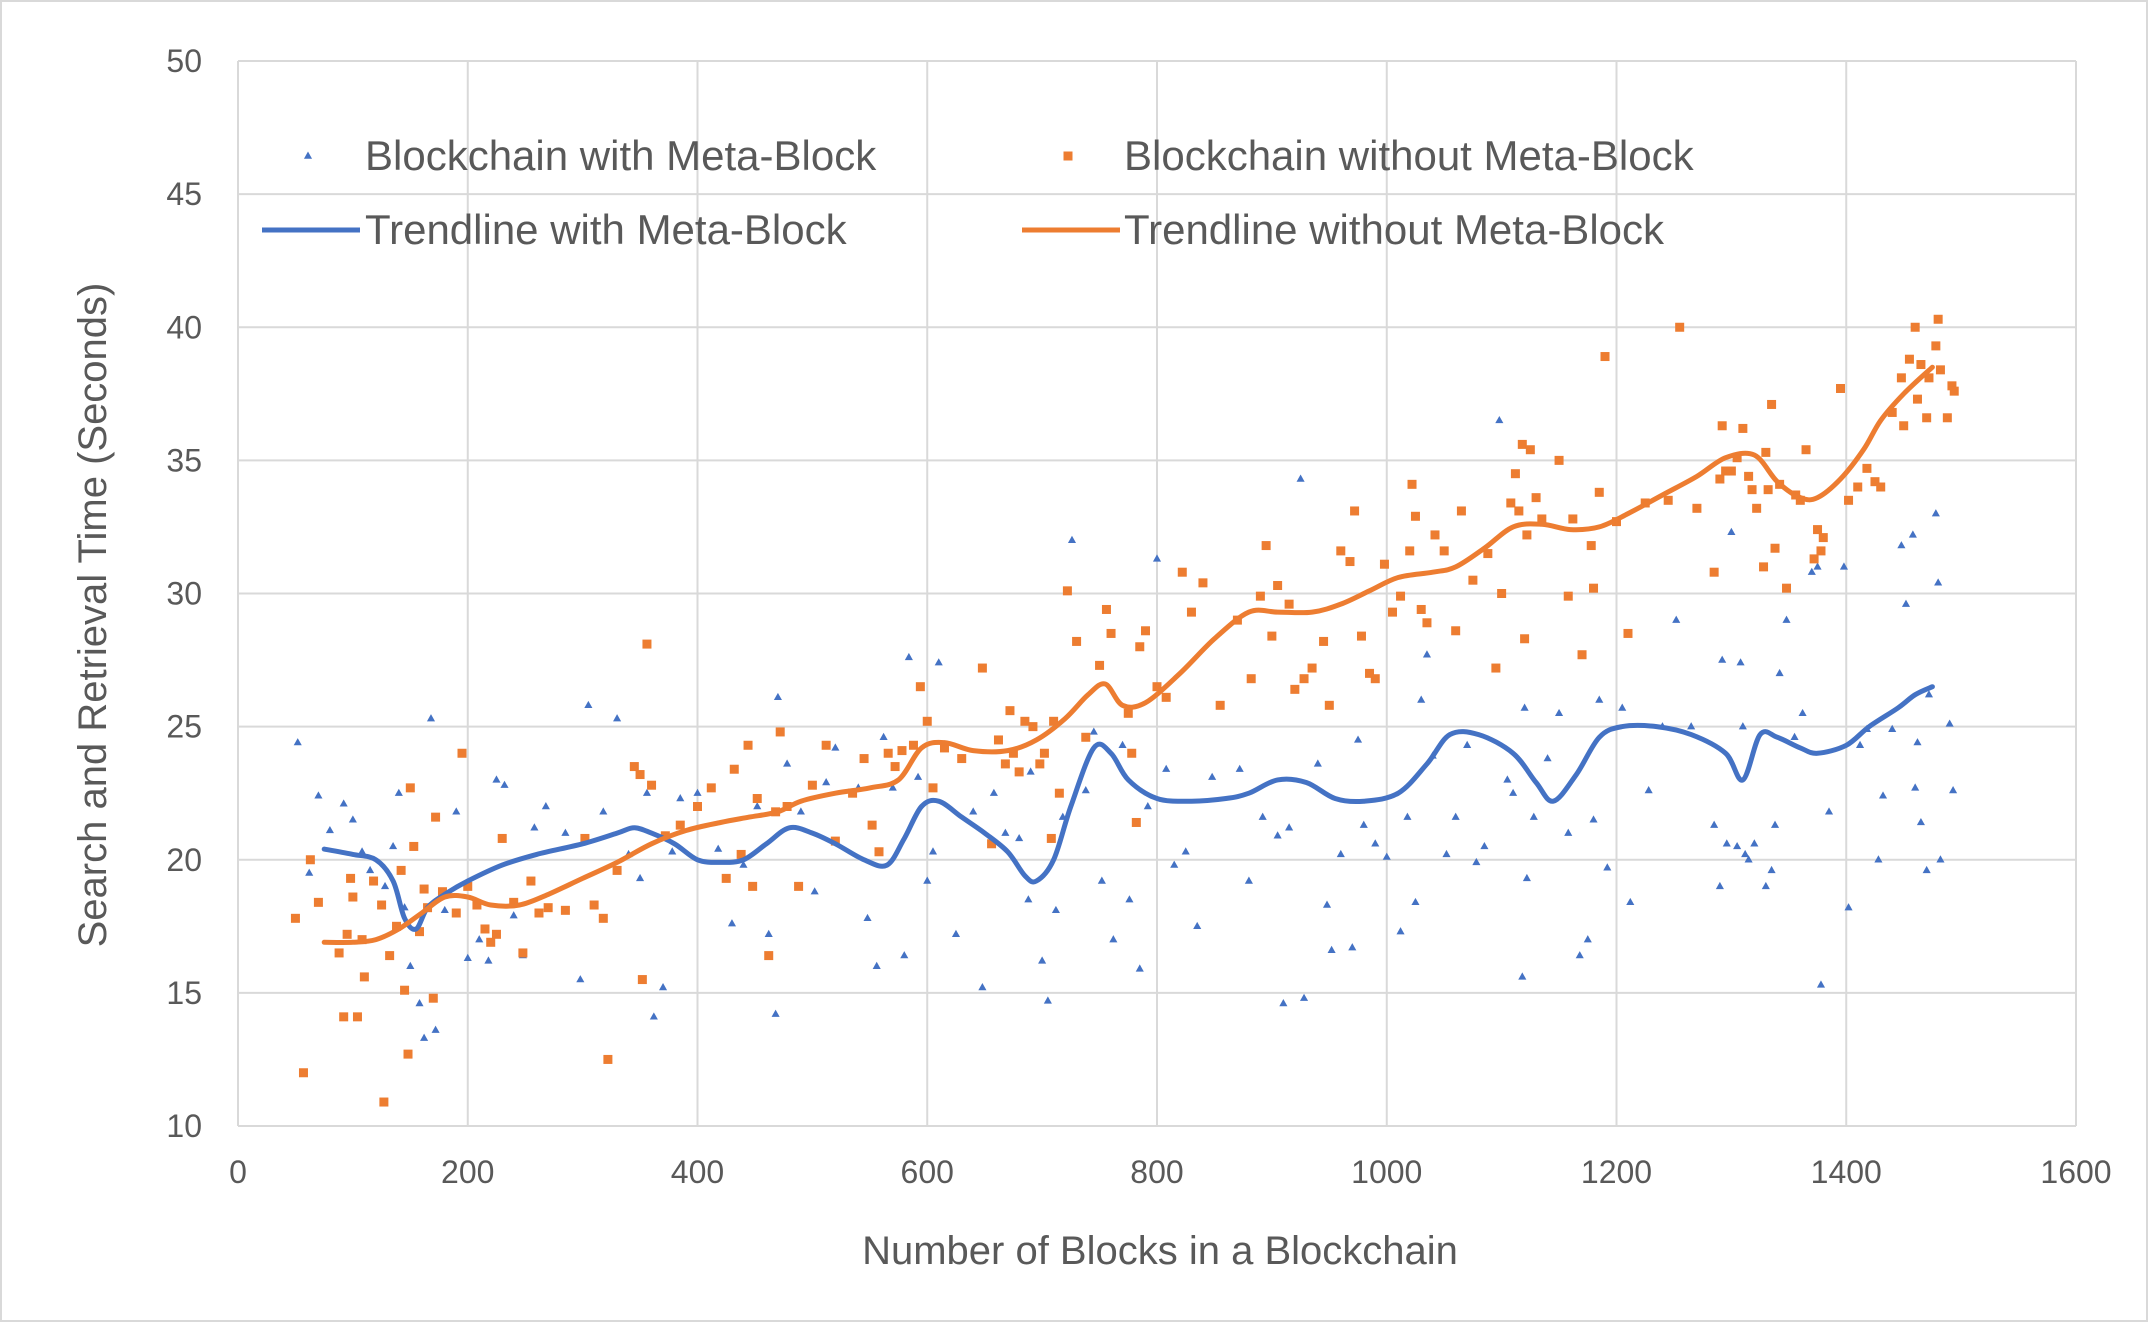 The image size is (2148, 1322). What do you see at coordinates (1616, 1172) in the screenshot?
I see `x-tick-label: 1200` at bounding box center [1616, 1172].